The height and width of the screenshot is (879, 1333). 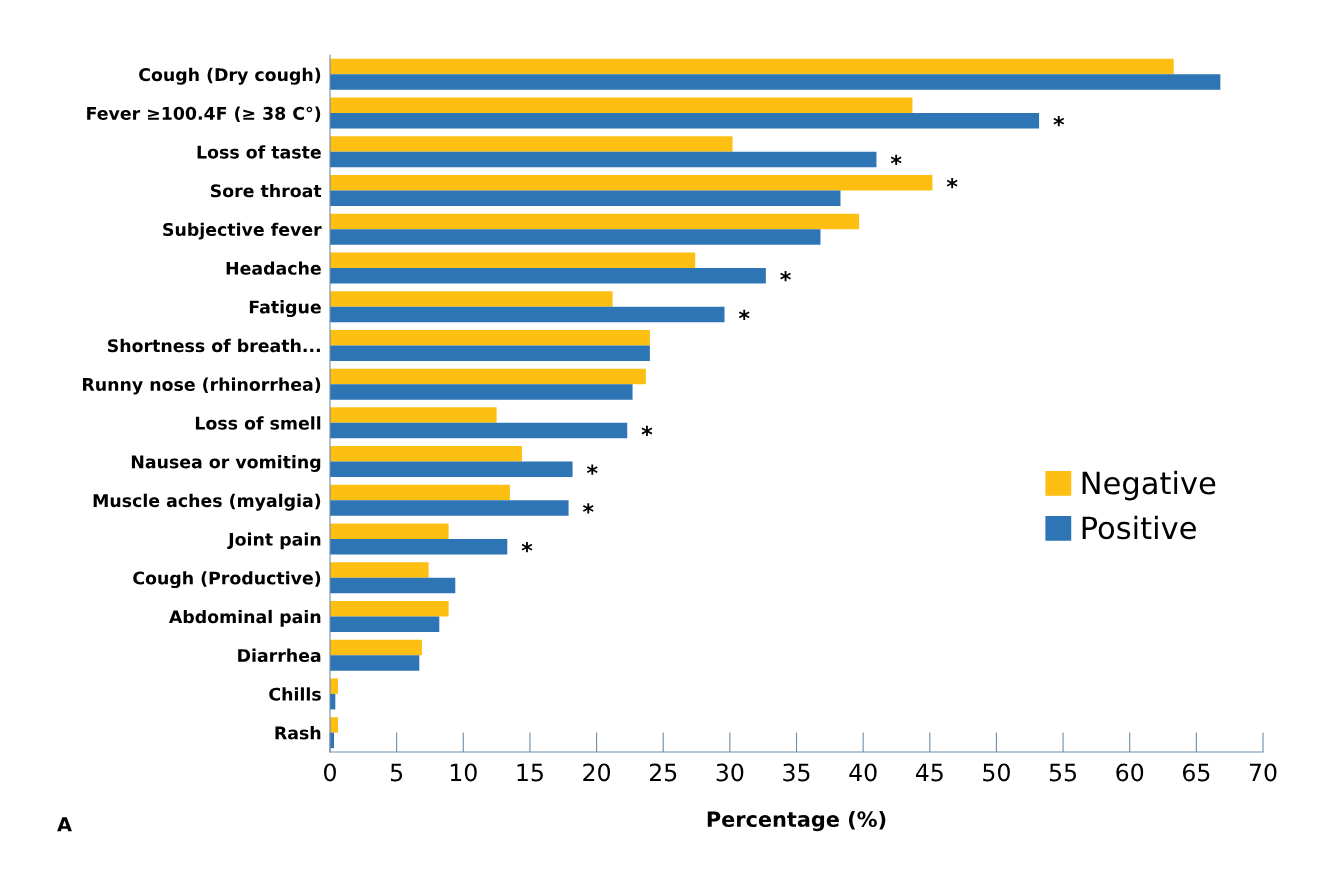 I want to click on x-tick-label: 25, so click(x=663, y=772).